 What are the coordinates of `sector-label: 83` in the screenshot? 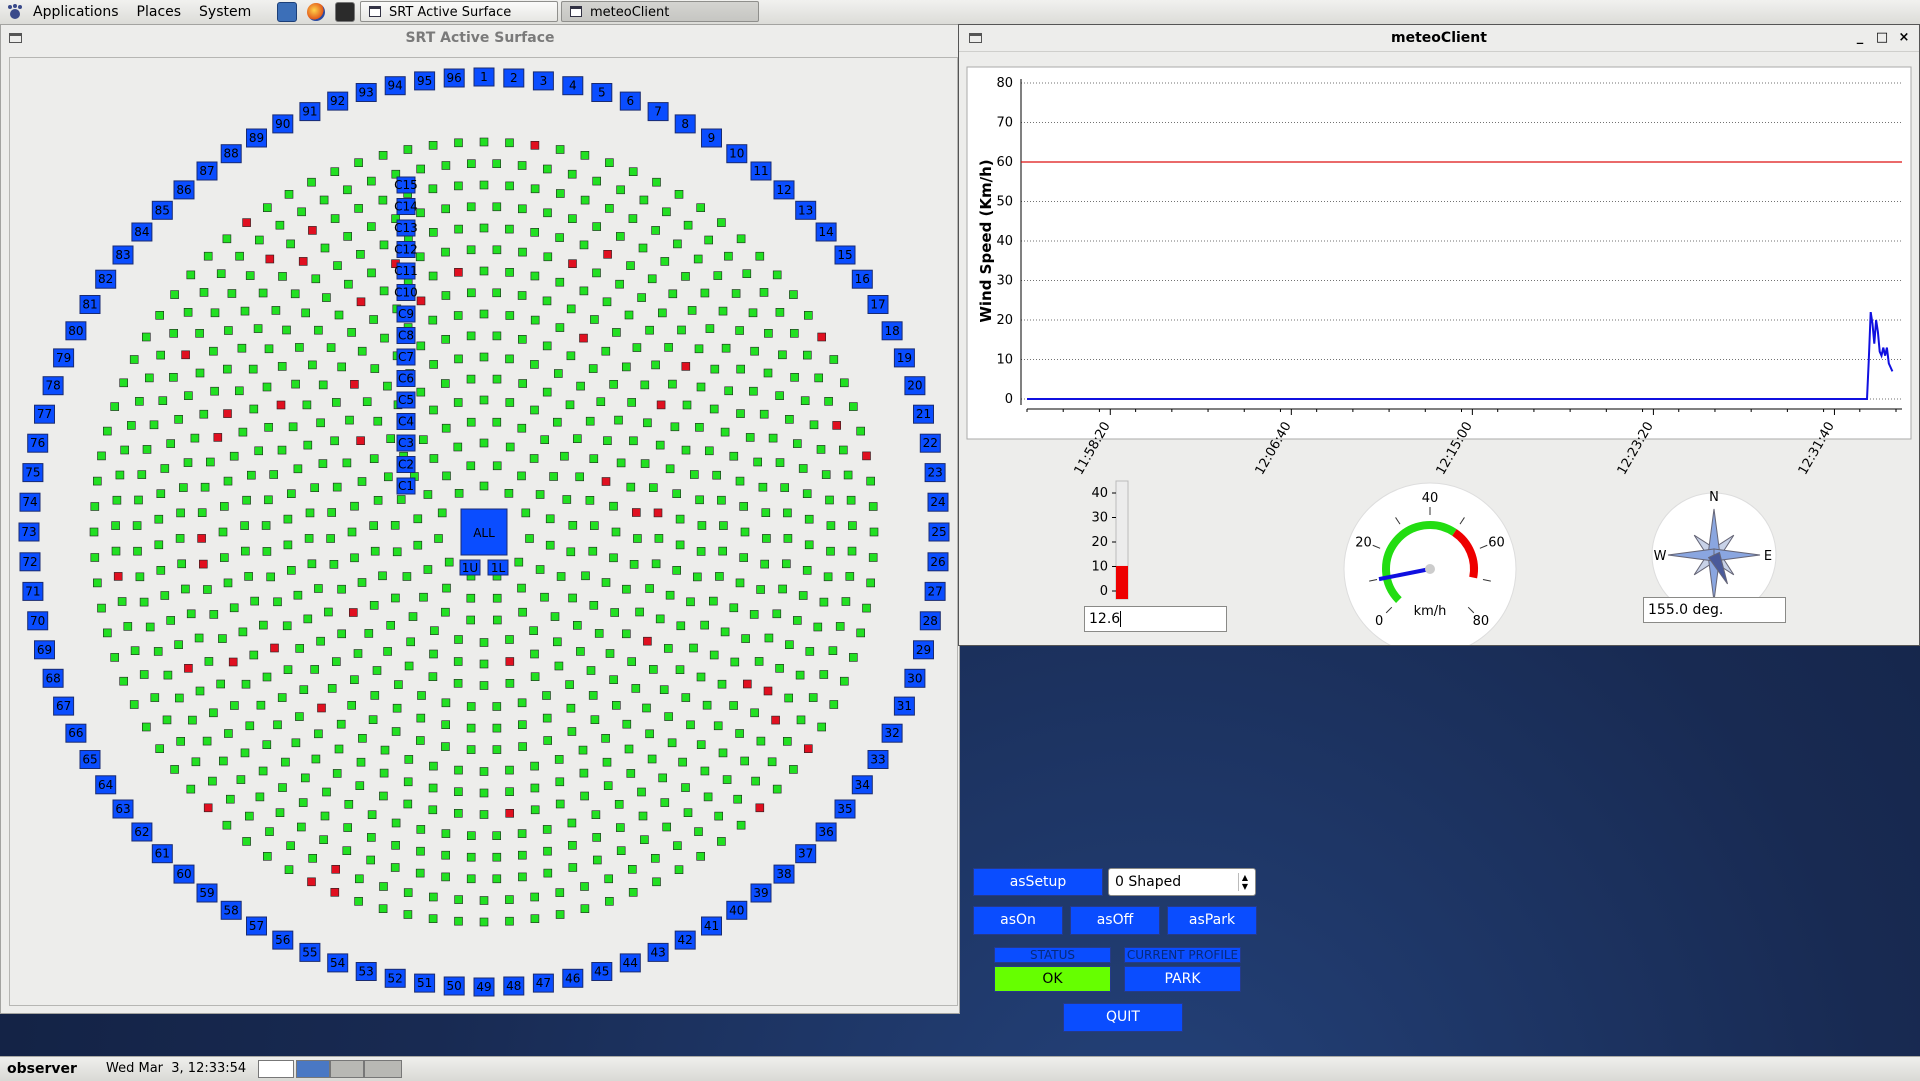 It's located at (123, 255).